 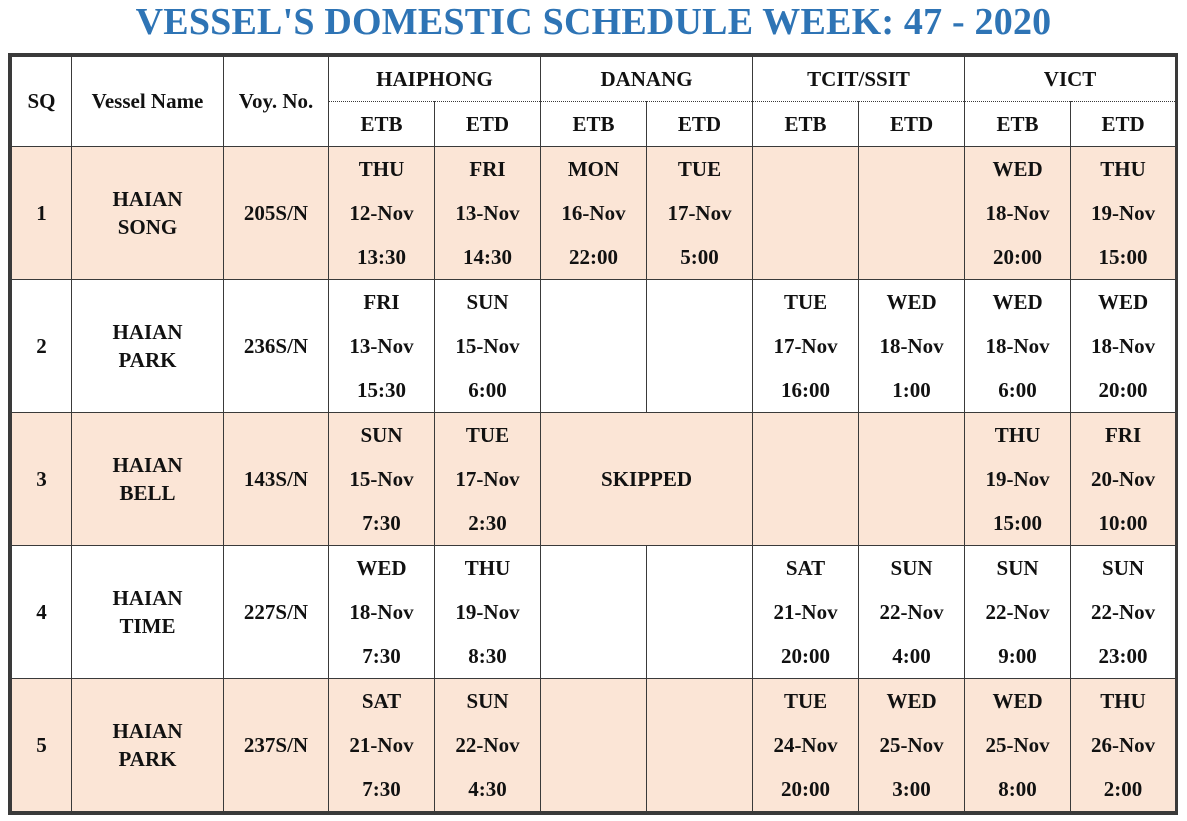 I want to click on schedule-entry: FRI 20-Nov 10:00, so click(x=1123, y=479).